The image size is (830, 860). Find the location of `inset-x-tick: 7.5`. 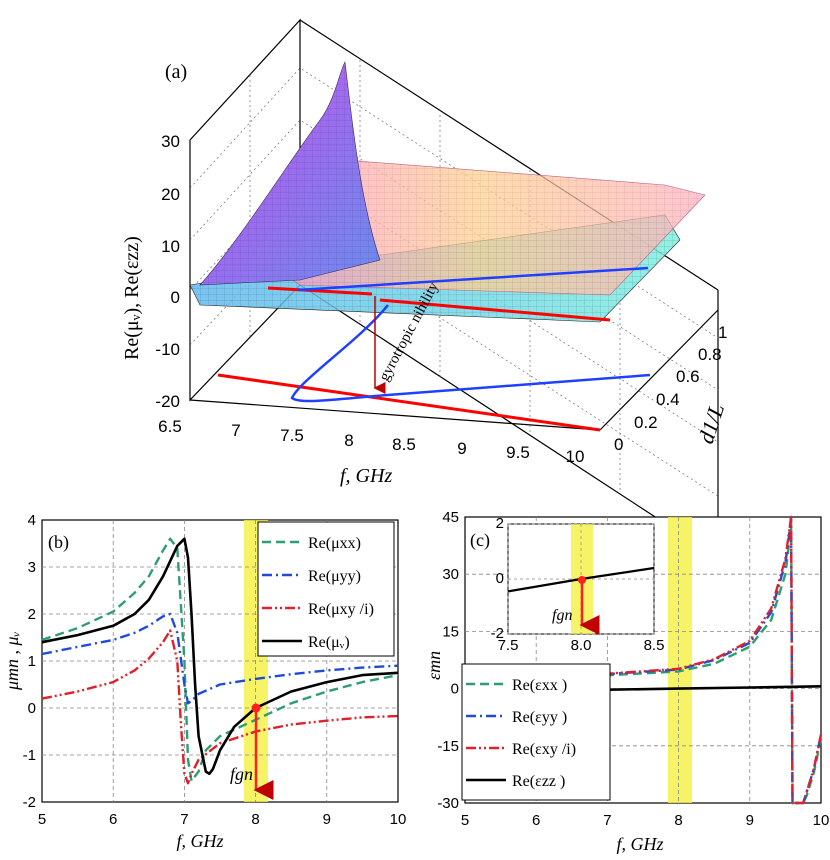

inset-x-tick: 7.5 is located at coordinates (508, 645).